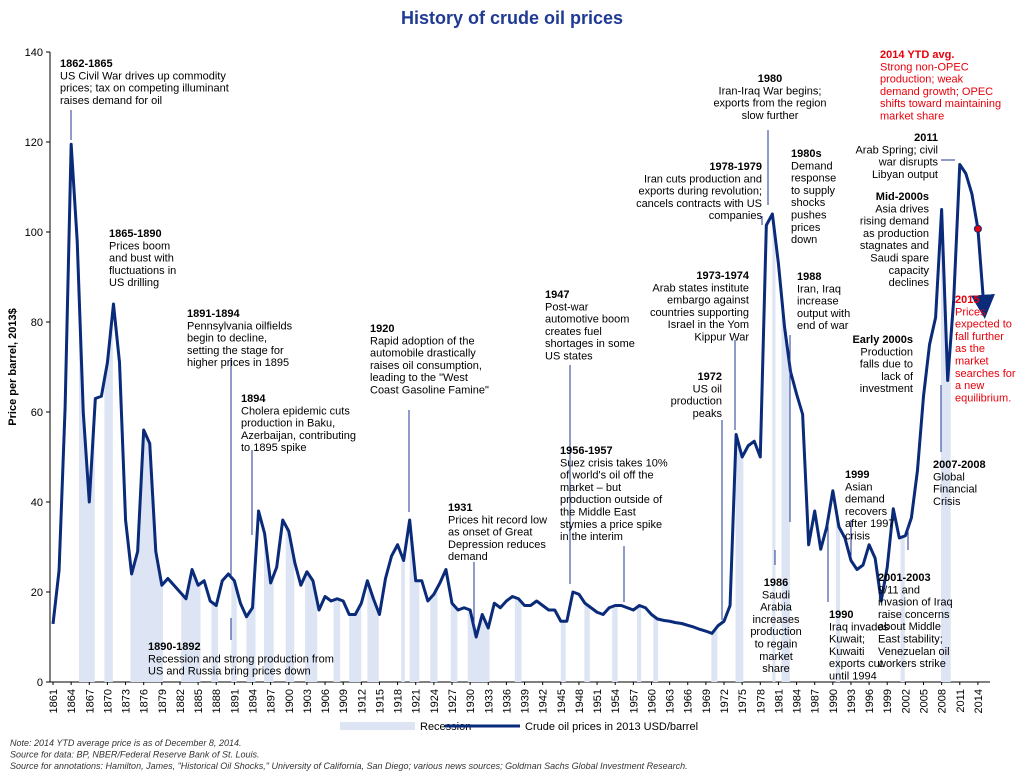 This screenshot has height=777, width=1024. Describe the element at coordinates (852, 701) in the screenshot. I see `x-tick-label: 1993` at that location.